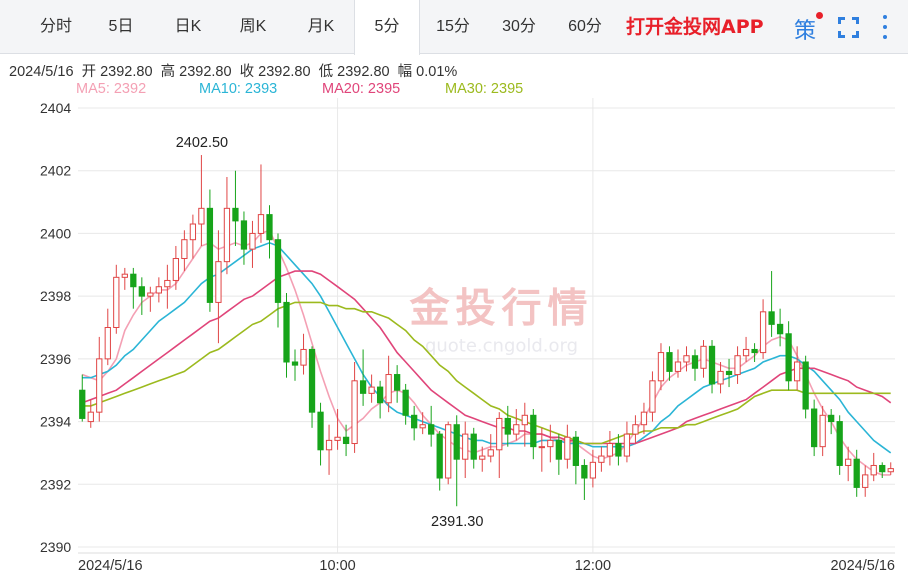 This screenshot has width=908, height=573. Describe the element at coordinates (848, 27) in the screenshot. I see `fullscreen-icon` at that location.